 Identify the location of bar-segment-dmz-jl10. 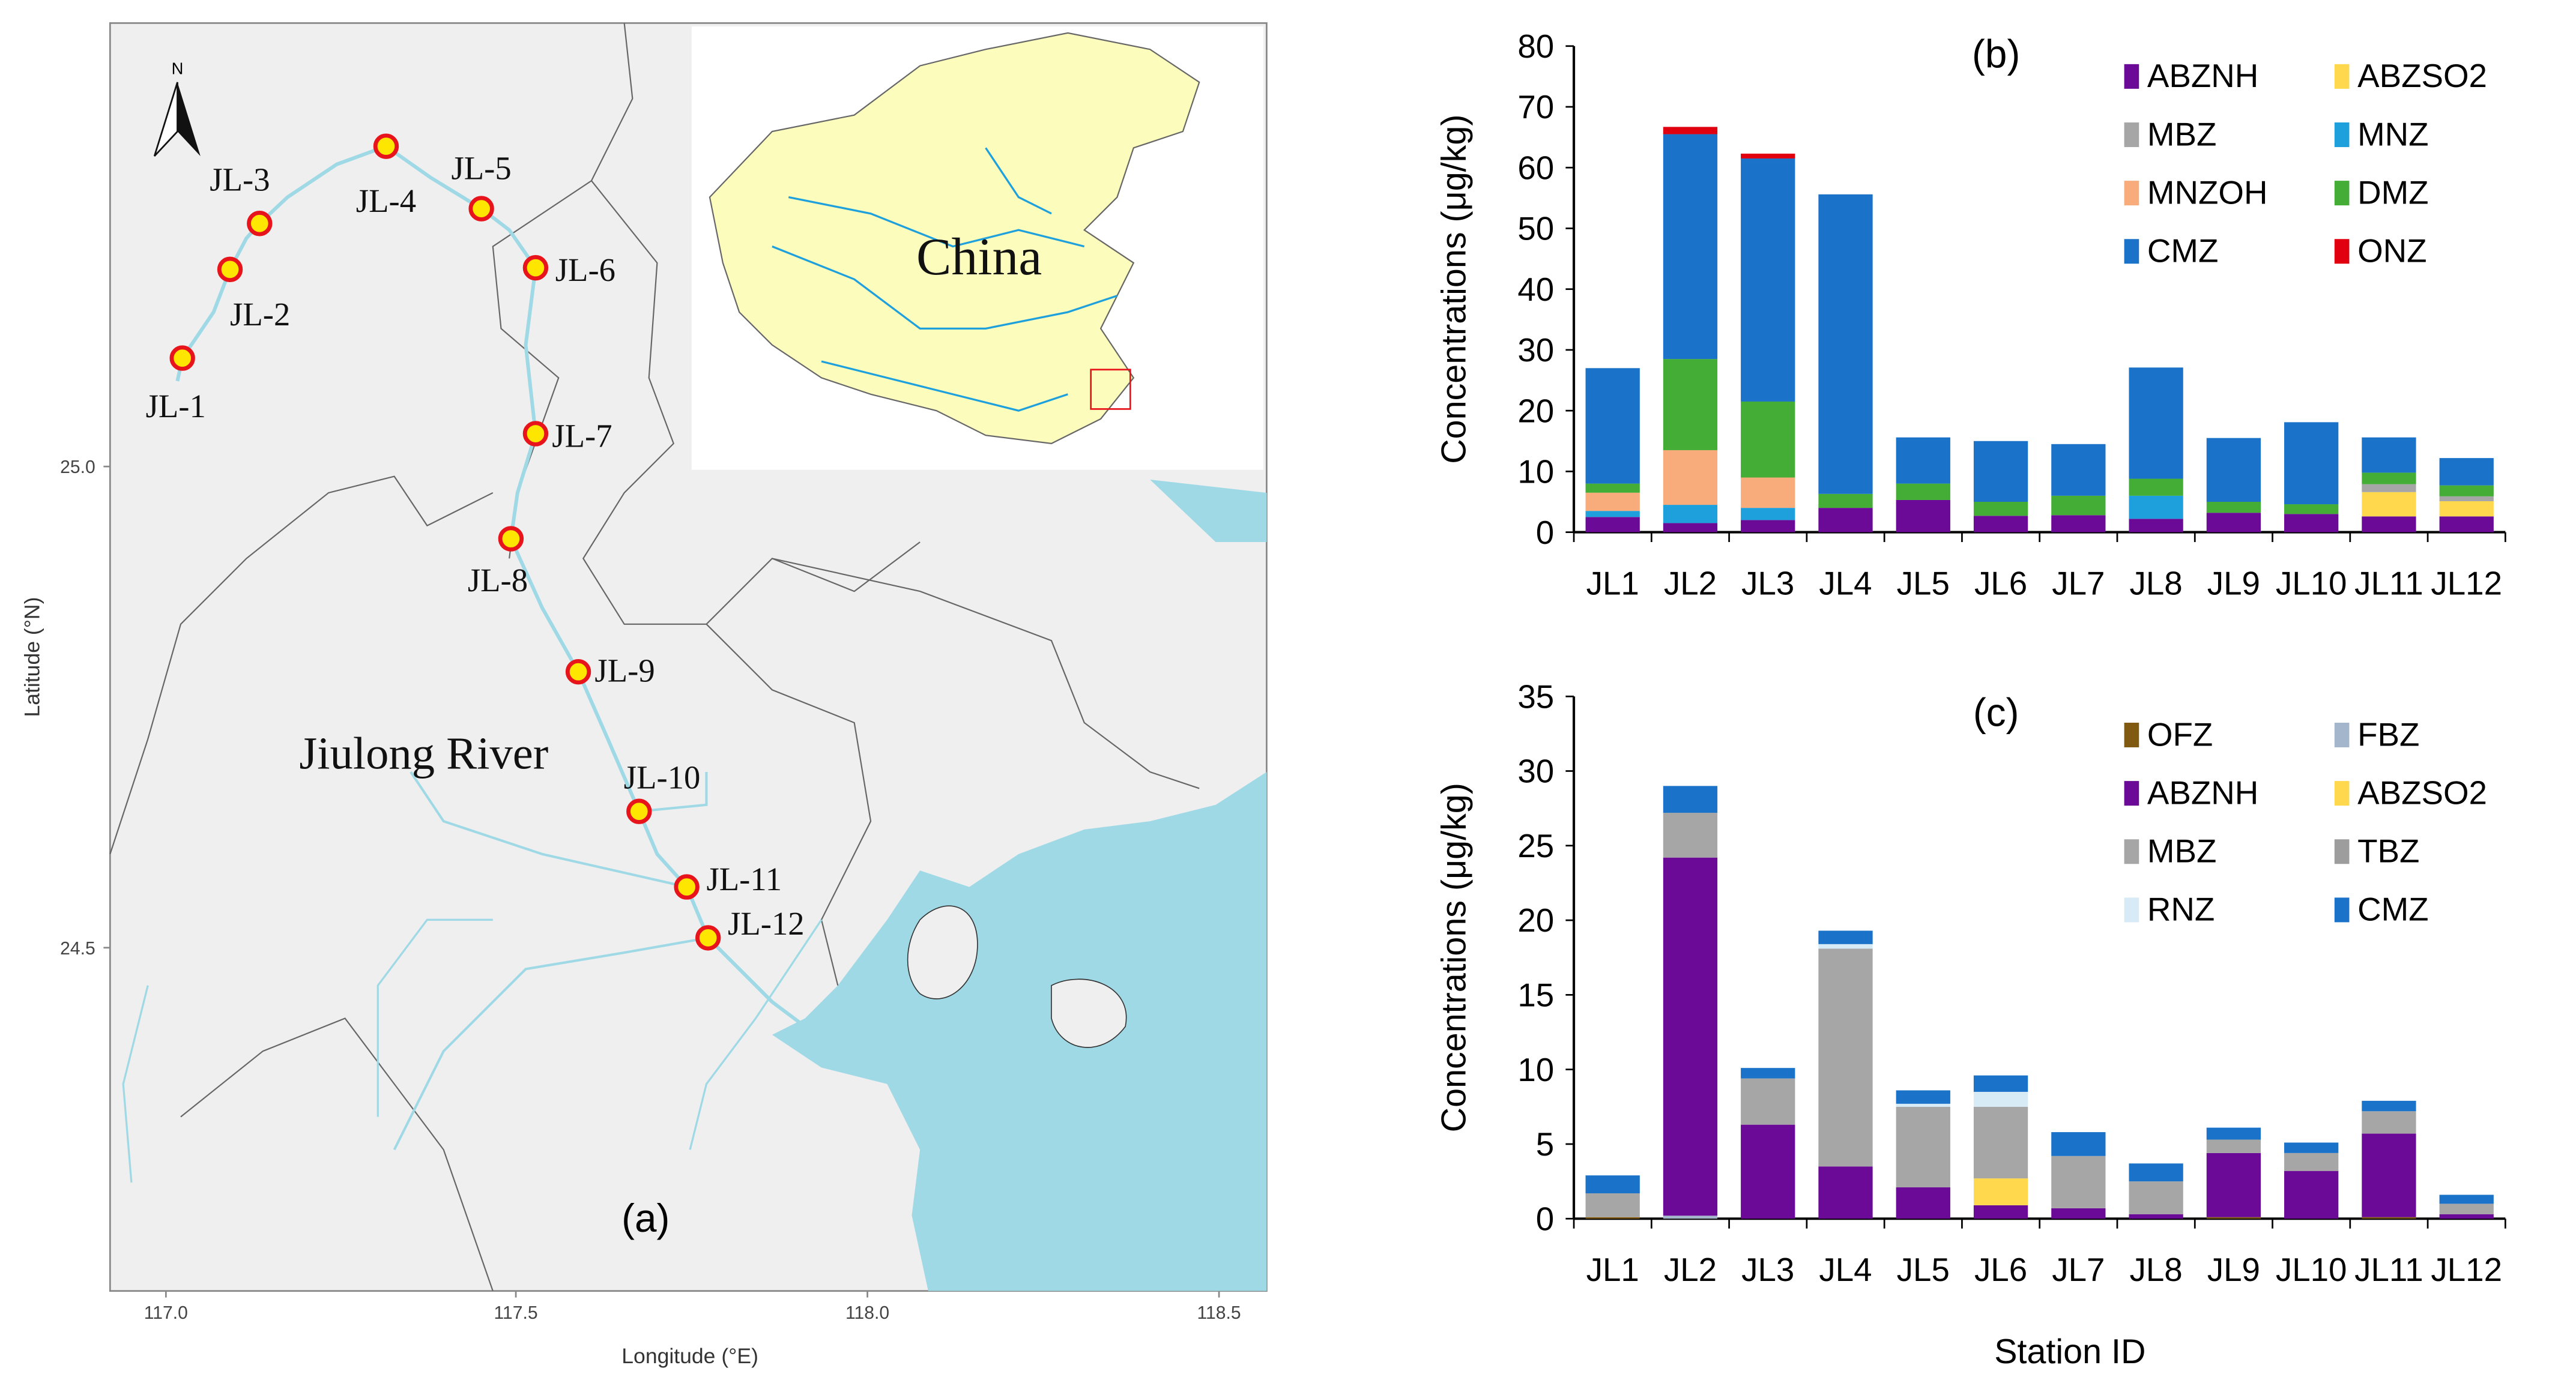
(2311, 509).